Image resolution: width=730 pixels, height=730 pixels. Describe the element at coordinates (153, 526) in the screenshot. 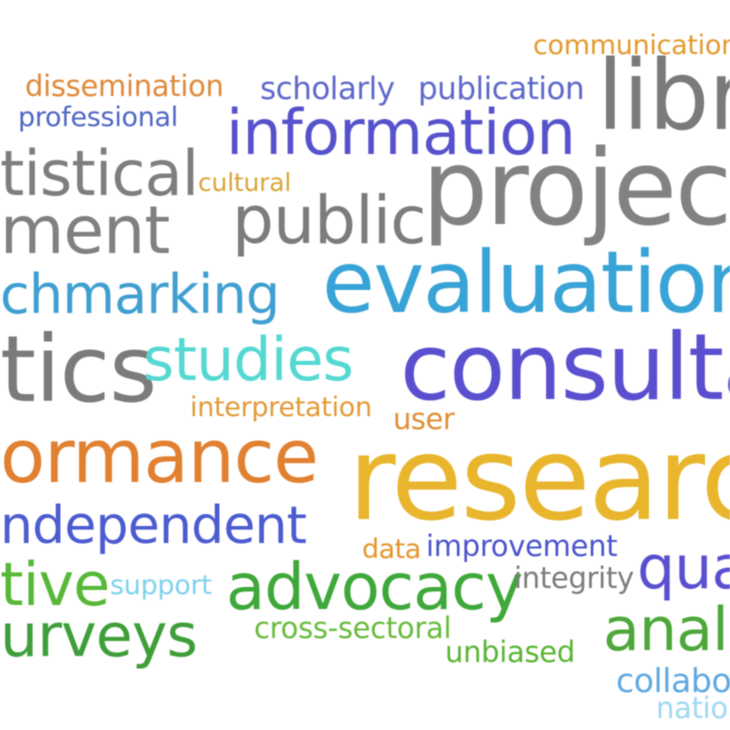

I see `word-ndependent: ndependent` at that location.